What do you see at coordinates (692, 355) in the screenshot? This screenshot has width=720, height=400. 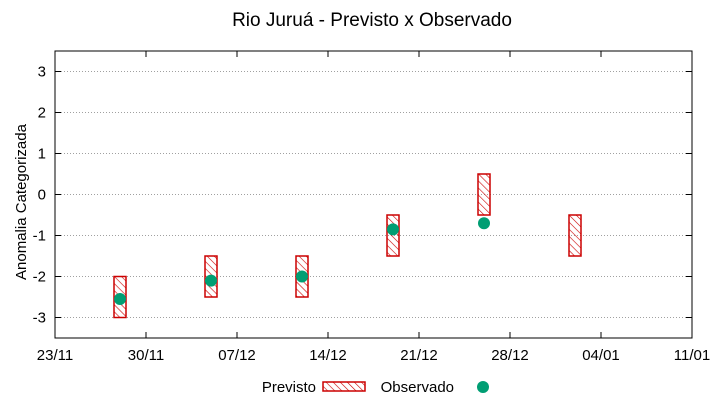 I see `x-tick-label: 11/01` at bounding box center [692, 355].